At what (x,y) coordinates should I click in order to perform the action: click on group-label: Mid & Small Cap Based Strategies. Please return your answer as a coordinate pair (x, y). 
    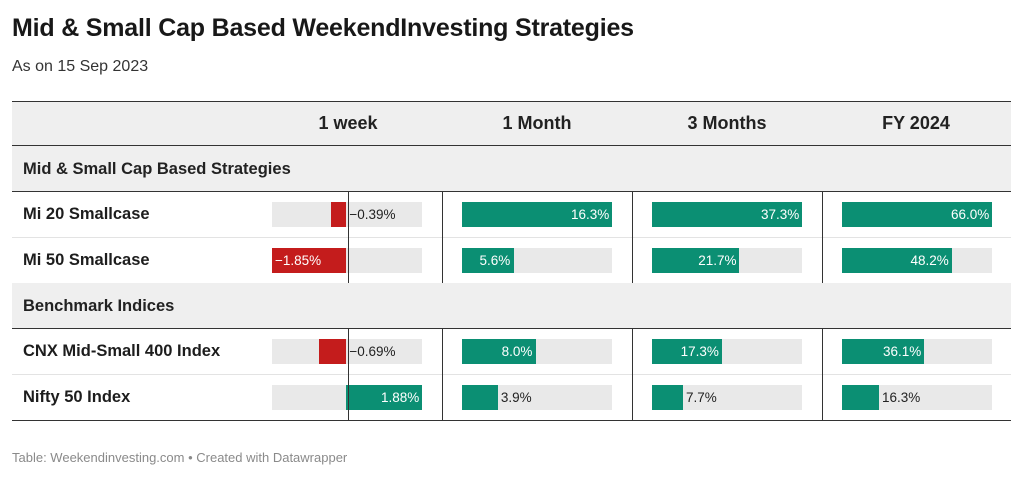
    Looking at the image, I should click on (157, 169).